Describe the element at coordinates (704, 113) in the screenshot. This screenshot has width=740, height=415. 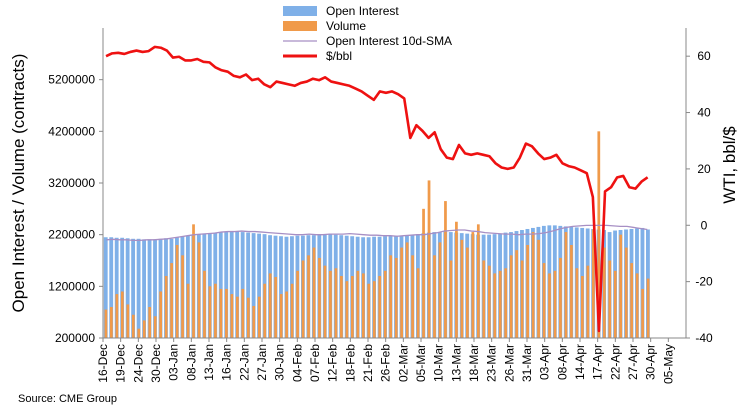
I see `right-tick-label: 40` at that location.